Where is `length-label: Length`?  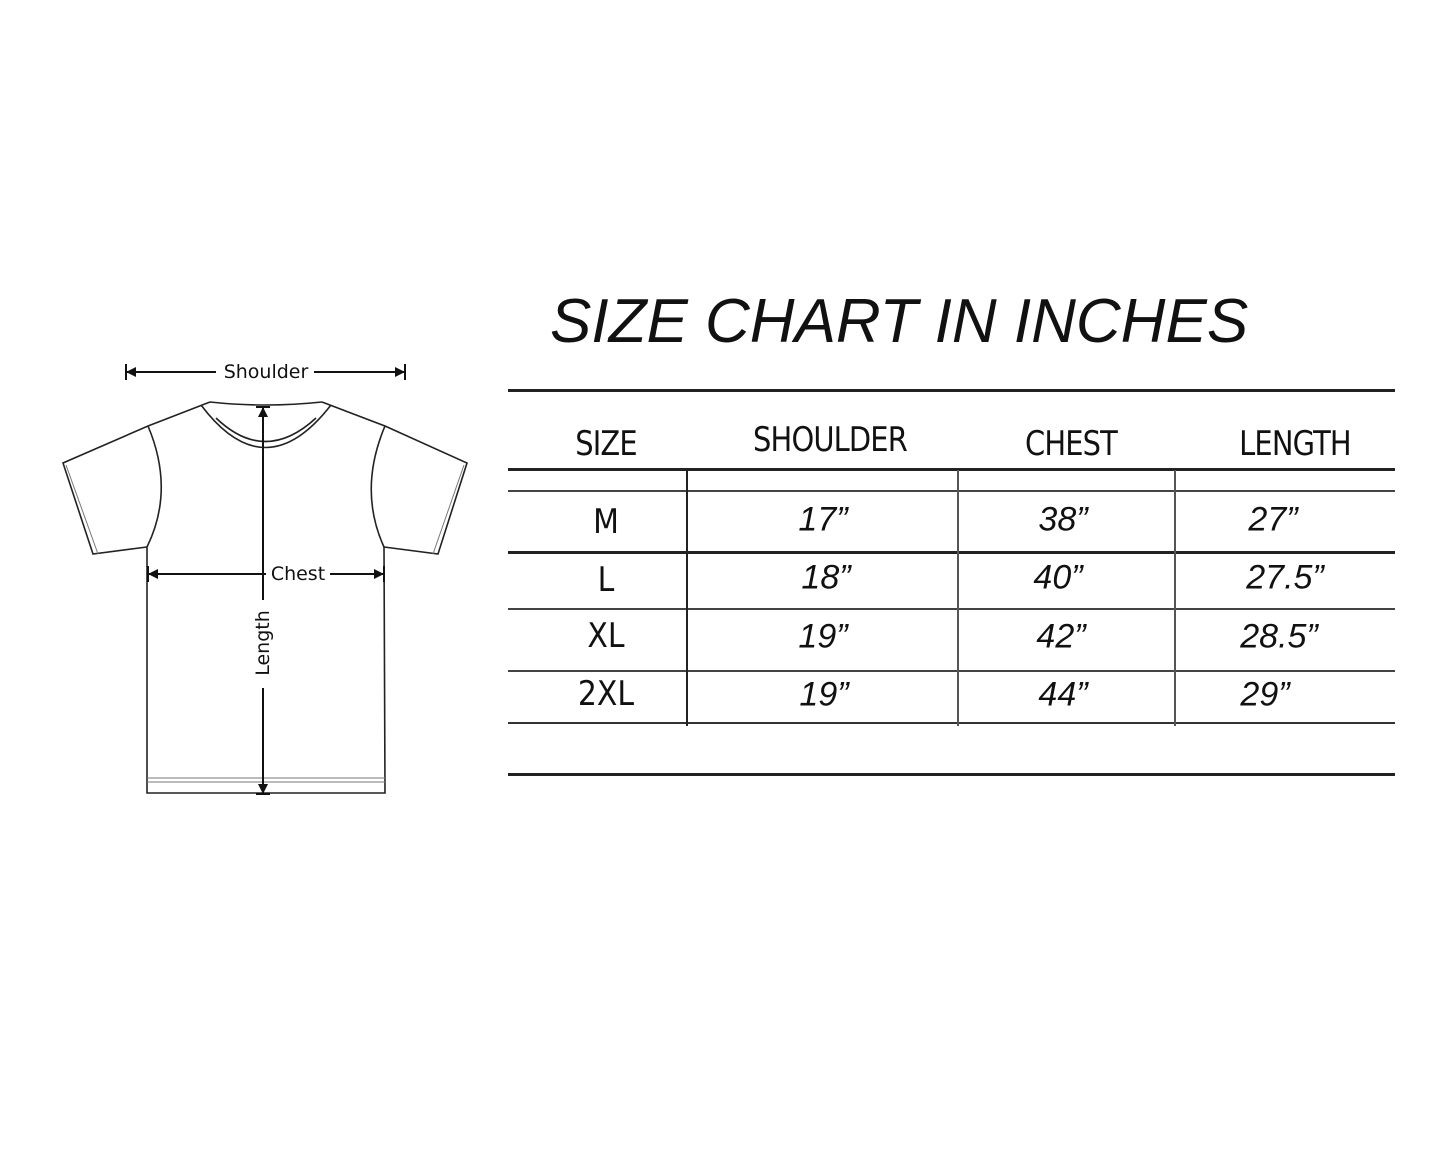
length-label: Length is located at coordinates (263, 643).